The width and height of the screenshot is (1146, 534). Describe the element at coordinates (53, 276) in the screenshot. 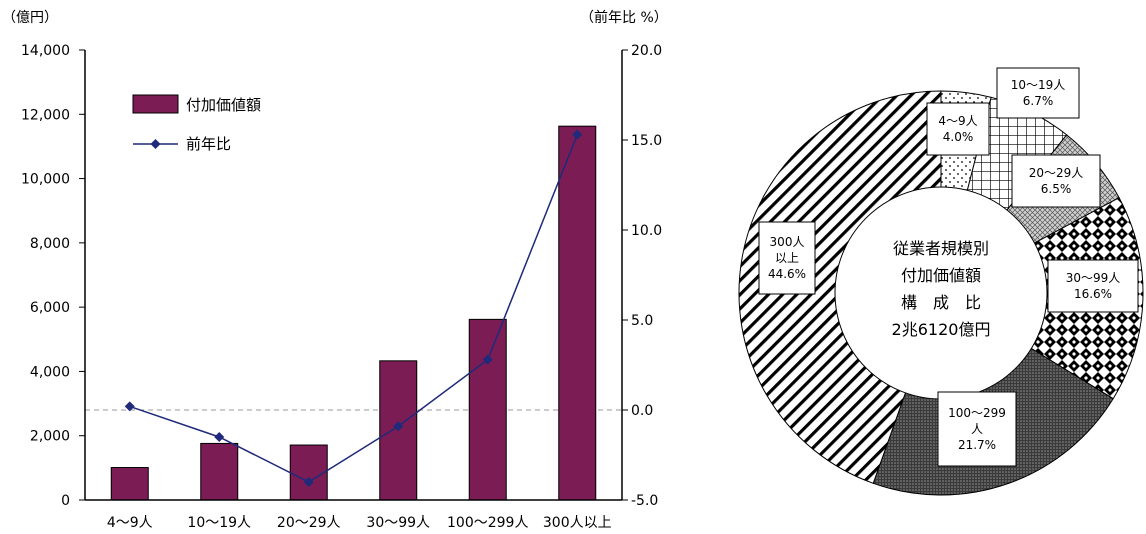

I see `left-axis-ticks: 0 2,000 4,000 6,000 8,000 10,000 12,000 14,000` at that location.